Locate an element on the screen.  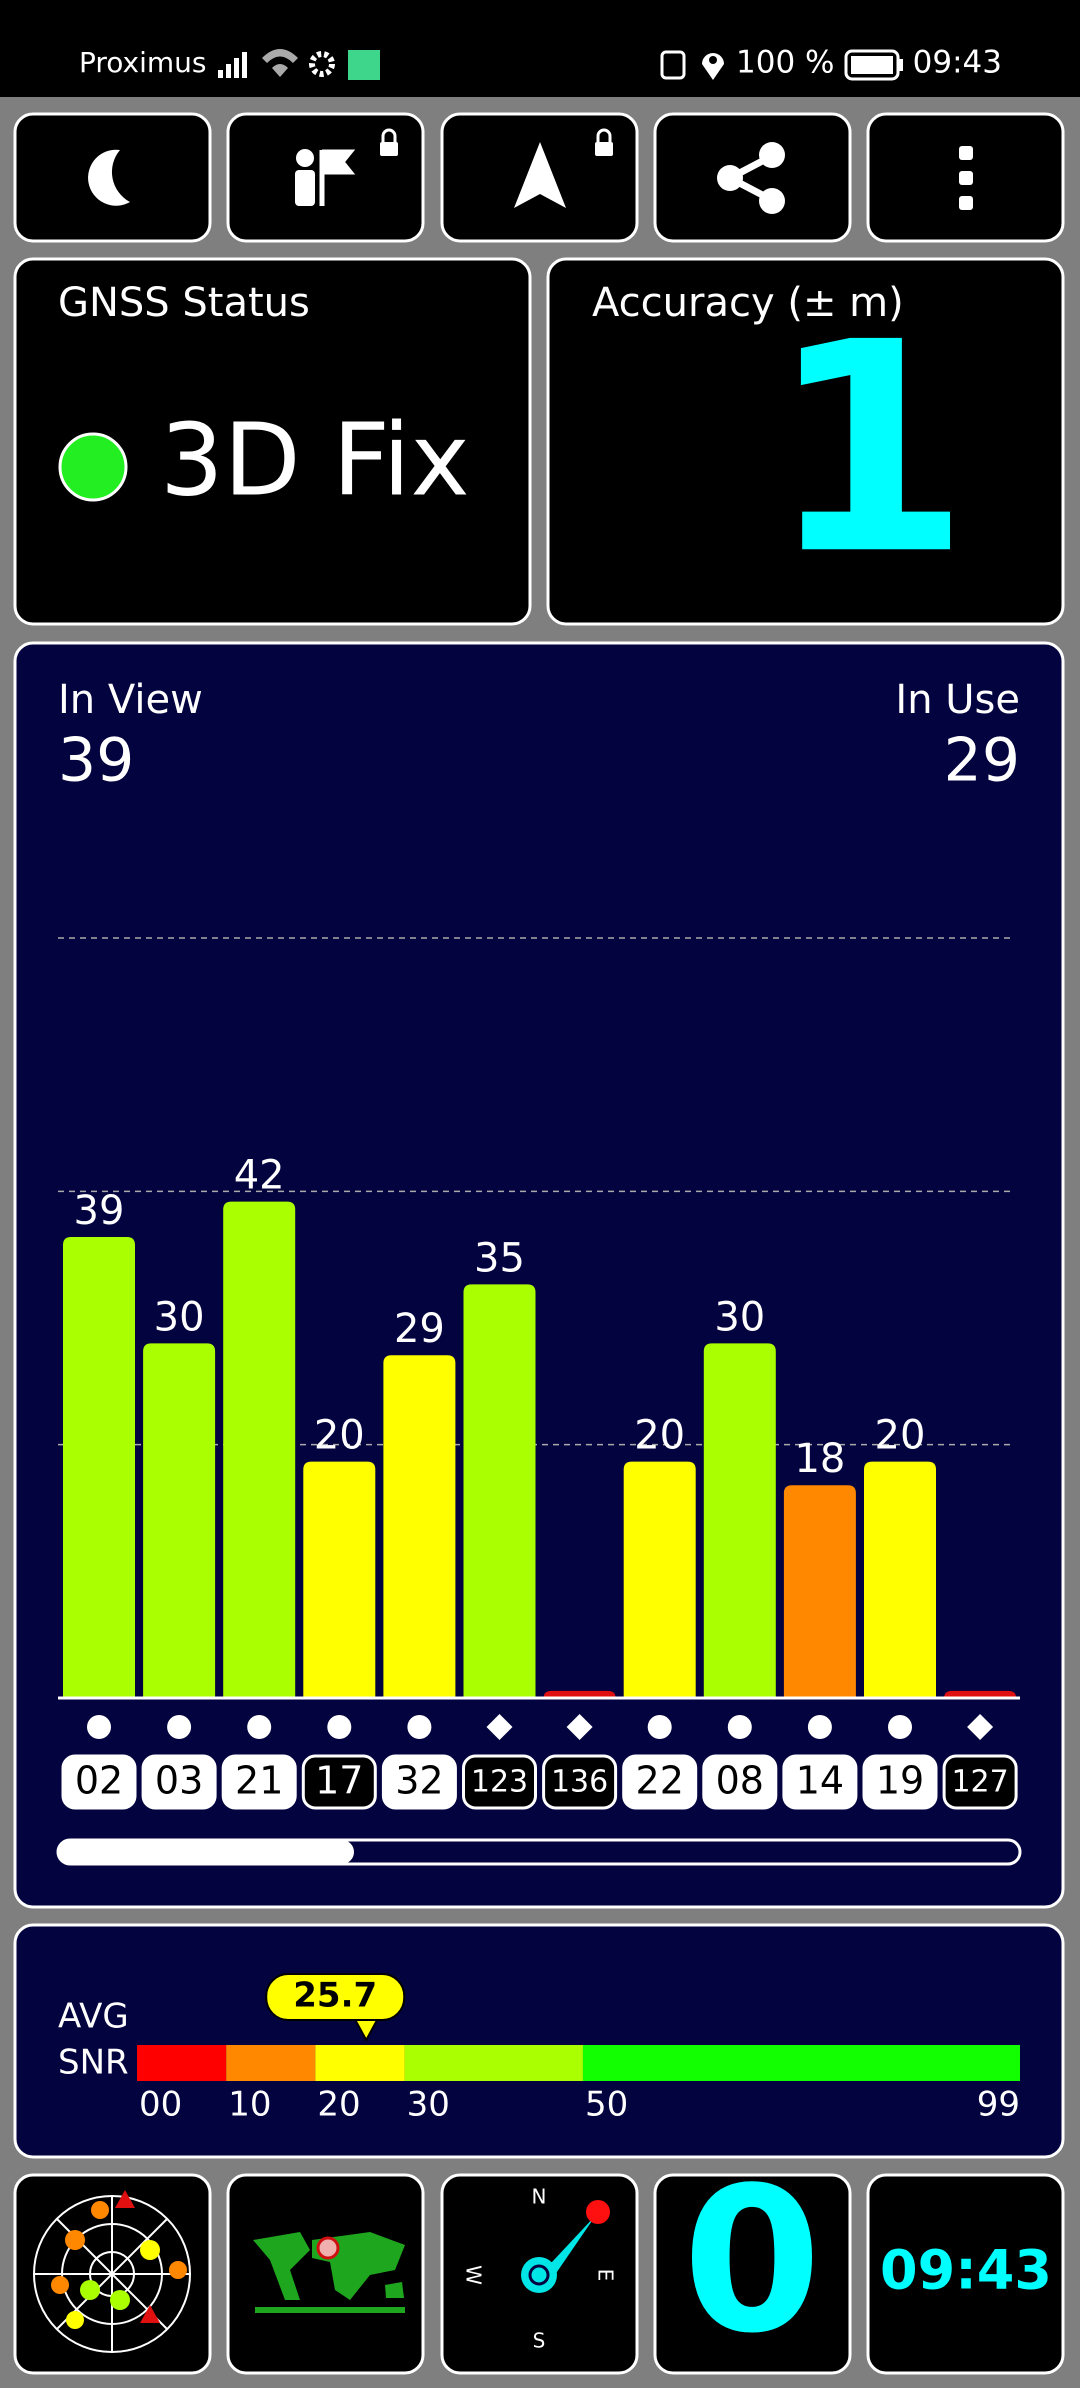
waypoint-button is located at coordinates (325, 177).